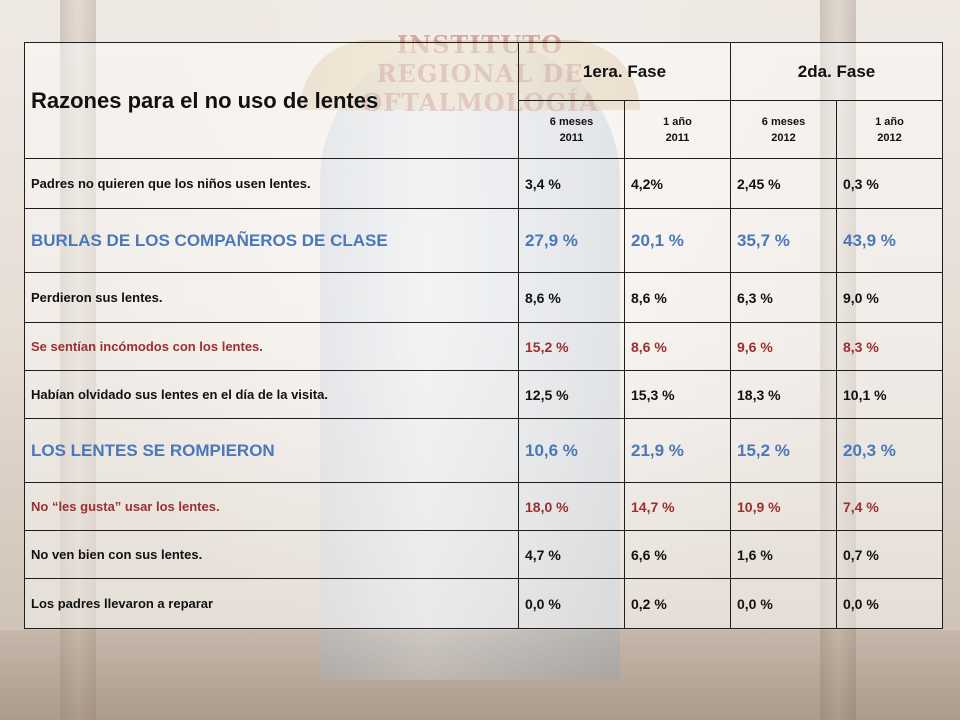 This screenshot has height=720, width=960. Describe the element at coordinates (677, 450) in the screenshot. I see `value-cell: 21,9 %` at that location.